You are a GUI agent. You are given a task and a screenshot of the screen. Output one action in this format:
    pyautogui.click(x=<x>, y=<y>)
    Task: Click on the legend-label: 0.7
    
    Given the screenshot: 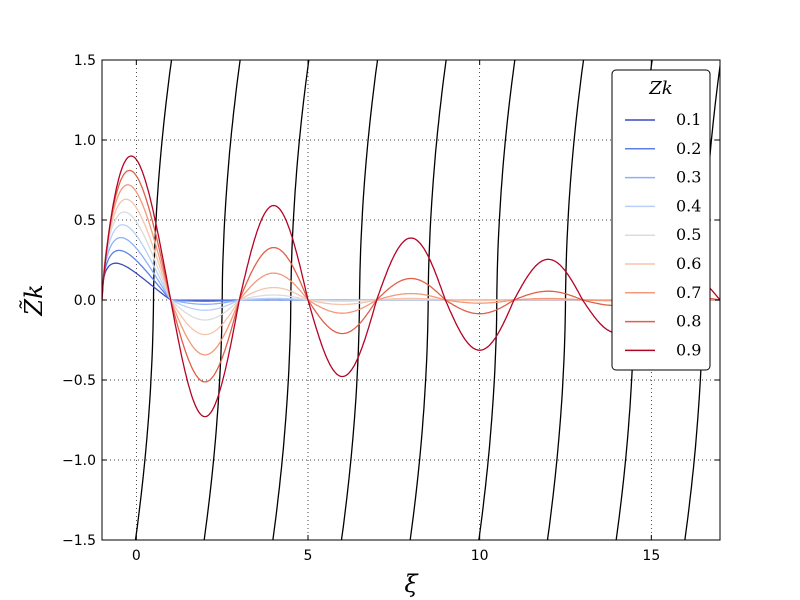 What is the action you would take?
    pyautogui.click(x=688, y=292)
    